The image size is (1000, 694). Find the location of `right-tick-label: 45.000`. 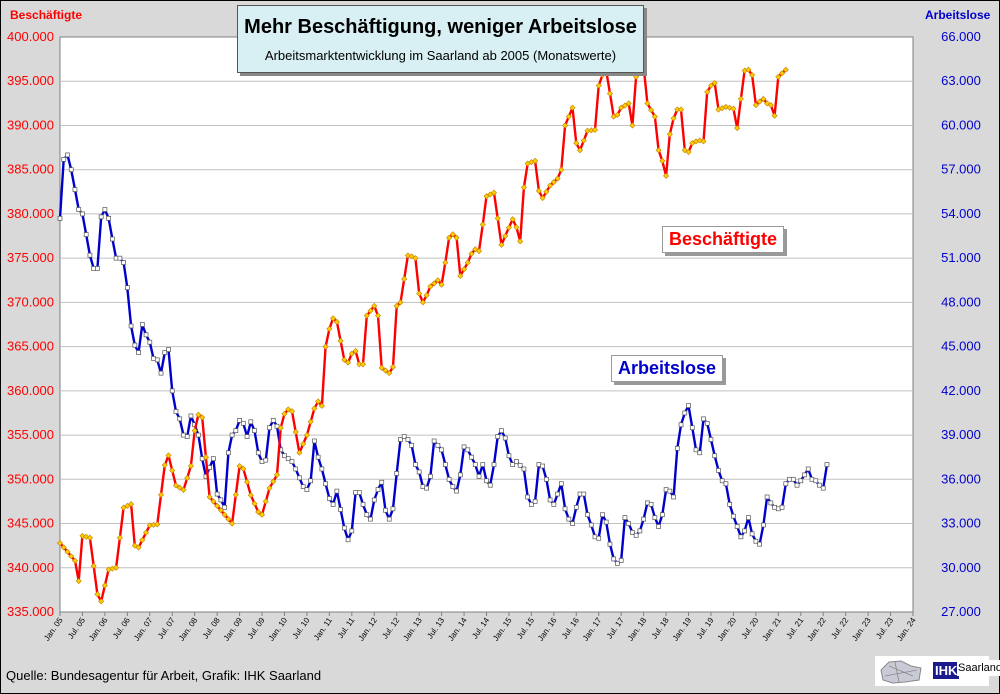

right-tick-label: 45.000 is located at coordinates (961, 346).